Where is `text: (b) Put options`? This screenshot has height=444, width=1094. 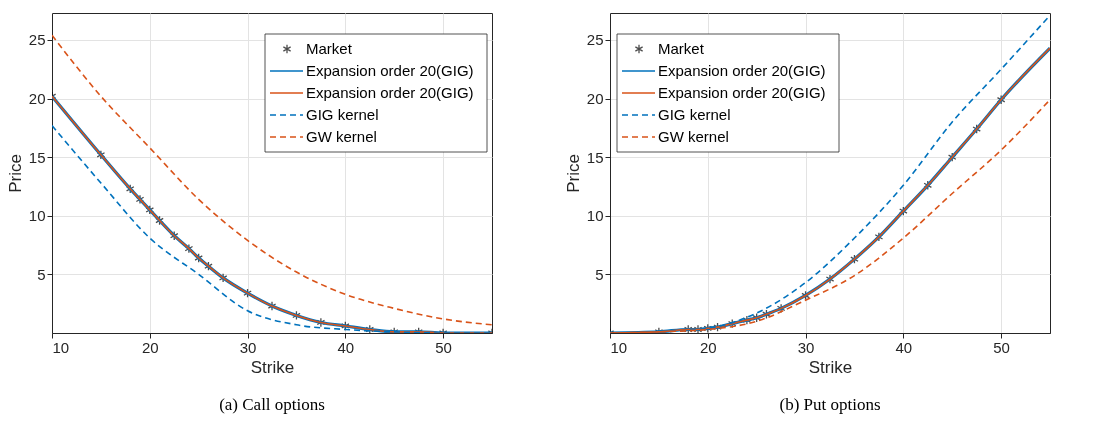
text: (b) Put options is located at coordinates (830, 404).